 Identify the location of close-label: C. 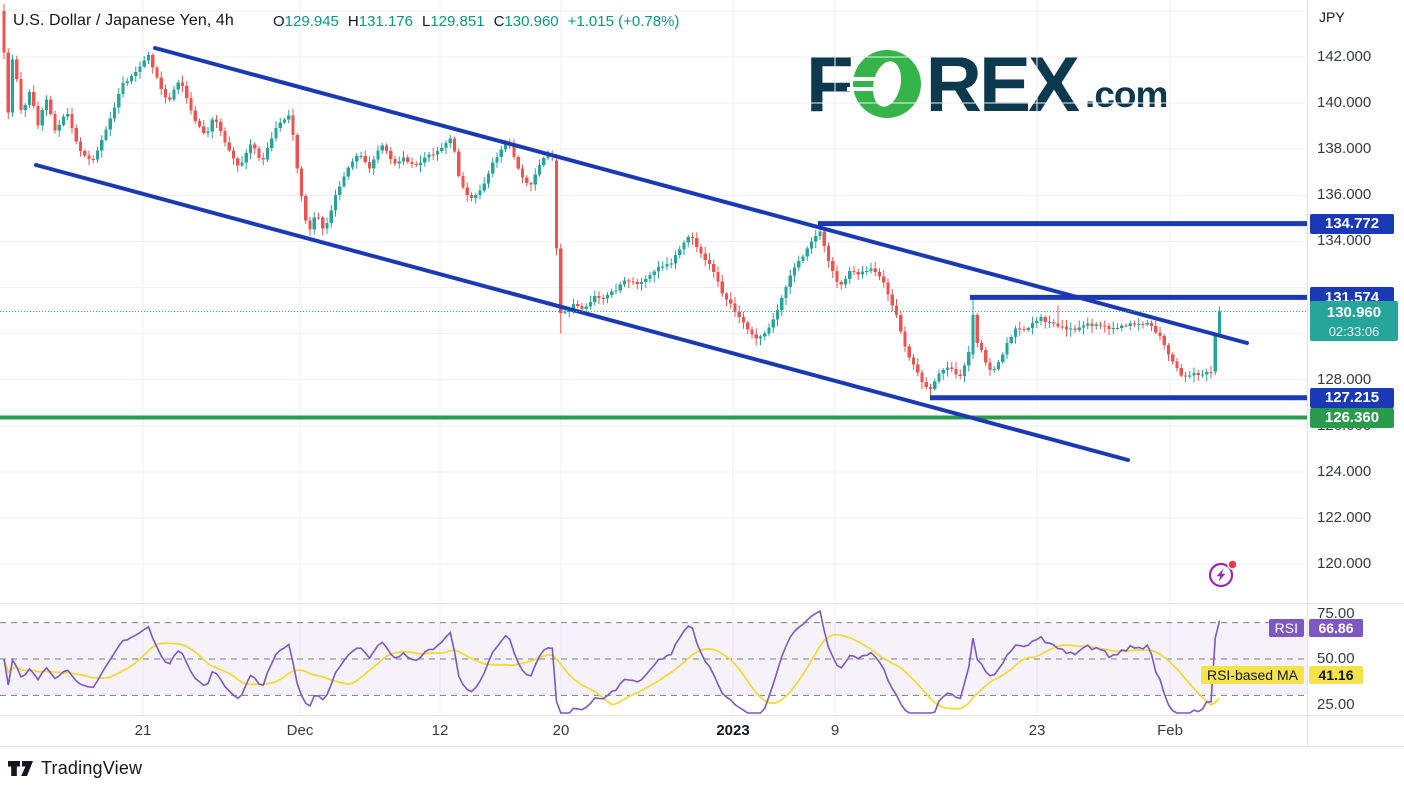
(499, 21).